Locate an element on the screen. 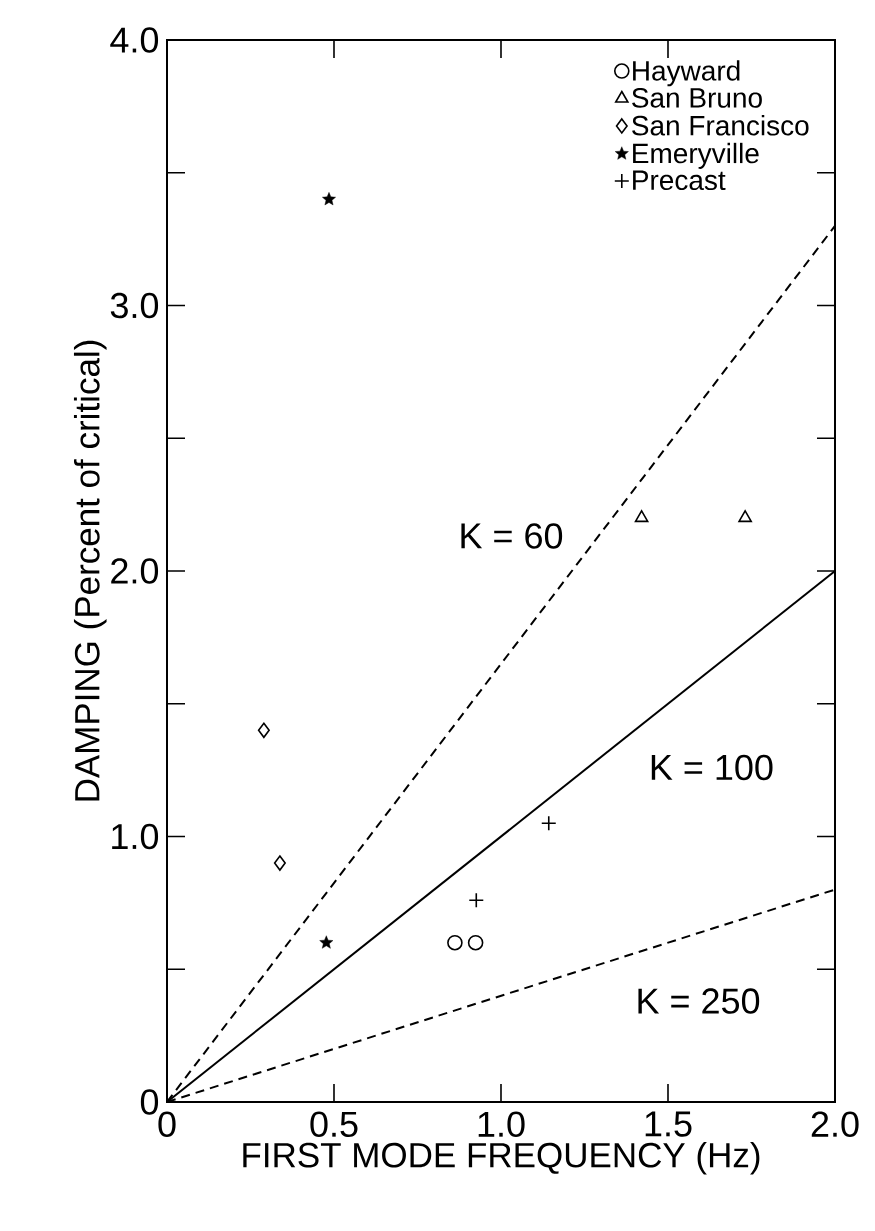 The image size is (875, 1231). legend-label: Emeryville is located at coordinates (696, 155).